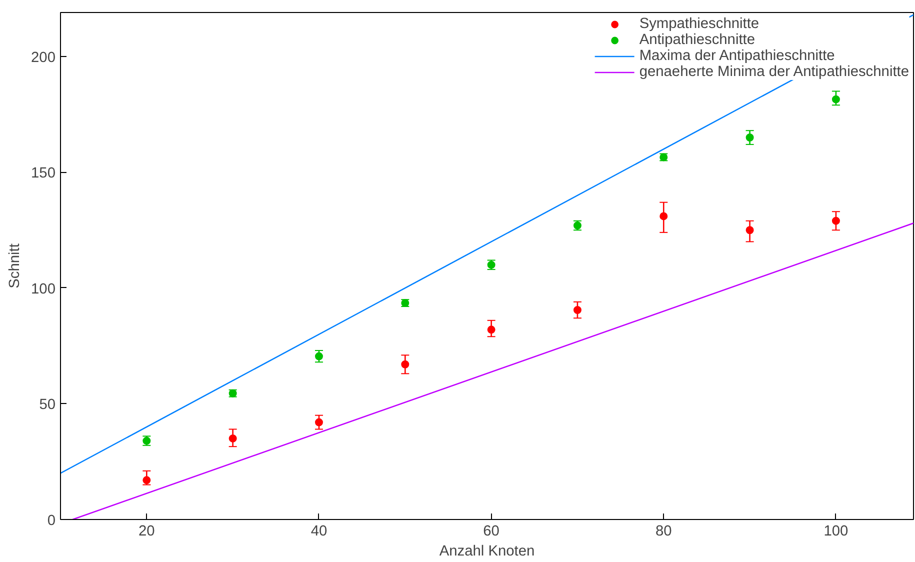  Describe the element at coordinates (487, 552) in the screenshot. I see `x-axis-title: Anzahl Knoten` at that location.